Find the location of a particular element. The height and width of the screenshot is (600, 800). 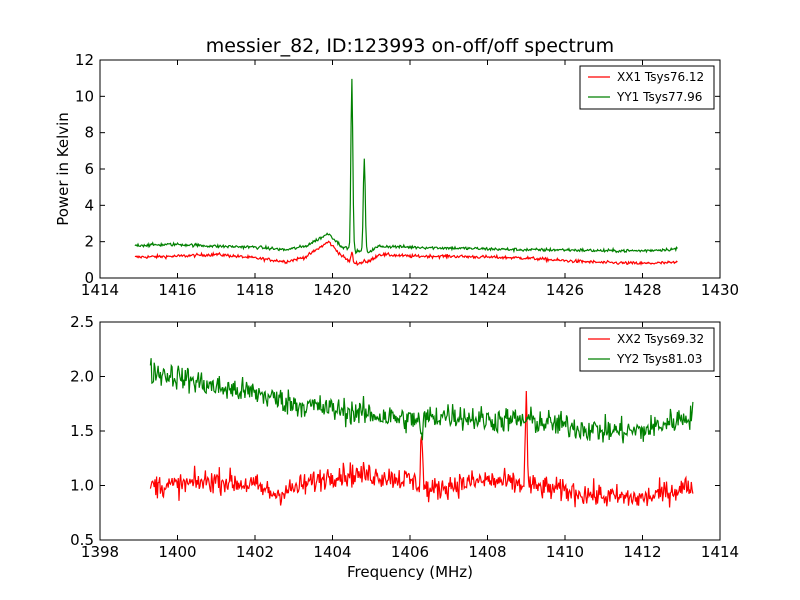

y-tick-label: 0.5 is located at coordinates (82, 540).